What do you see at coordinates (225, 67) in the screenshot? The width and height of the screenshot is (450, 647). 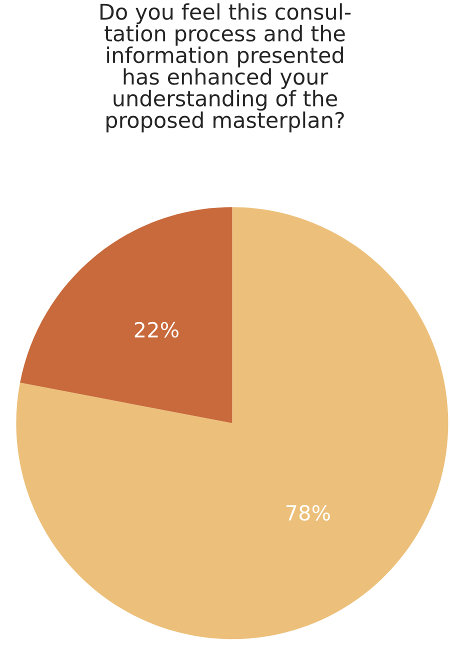 I see `chart-title: Do you feel this consul- tation process and the information presented has enhanced your understanding of the proposed masterplan?` at bounding box center [225, 67].